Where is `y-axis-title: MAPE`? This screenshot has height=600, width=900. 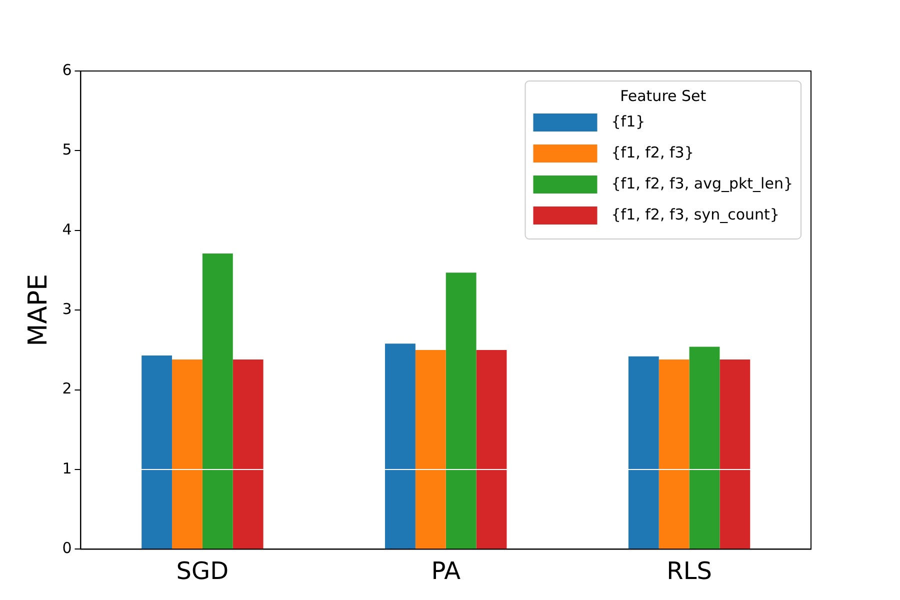 y-axis-title: MAPE is located at coordinates (38, 310).